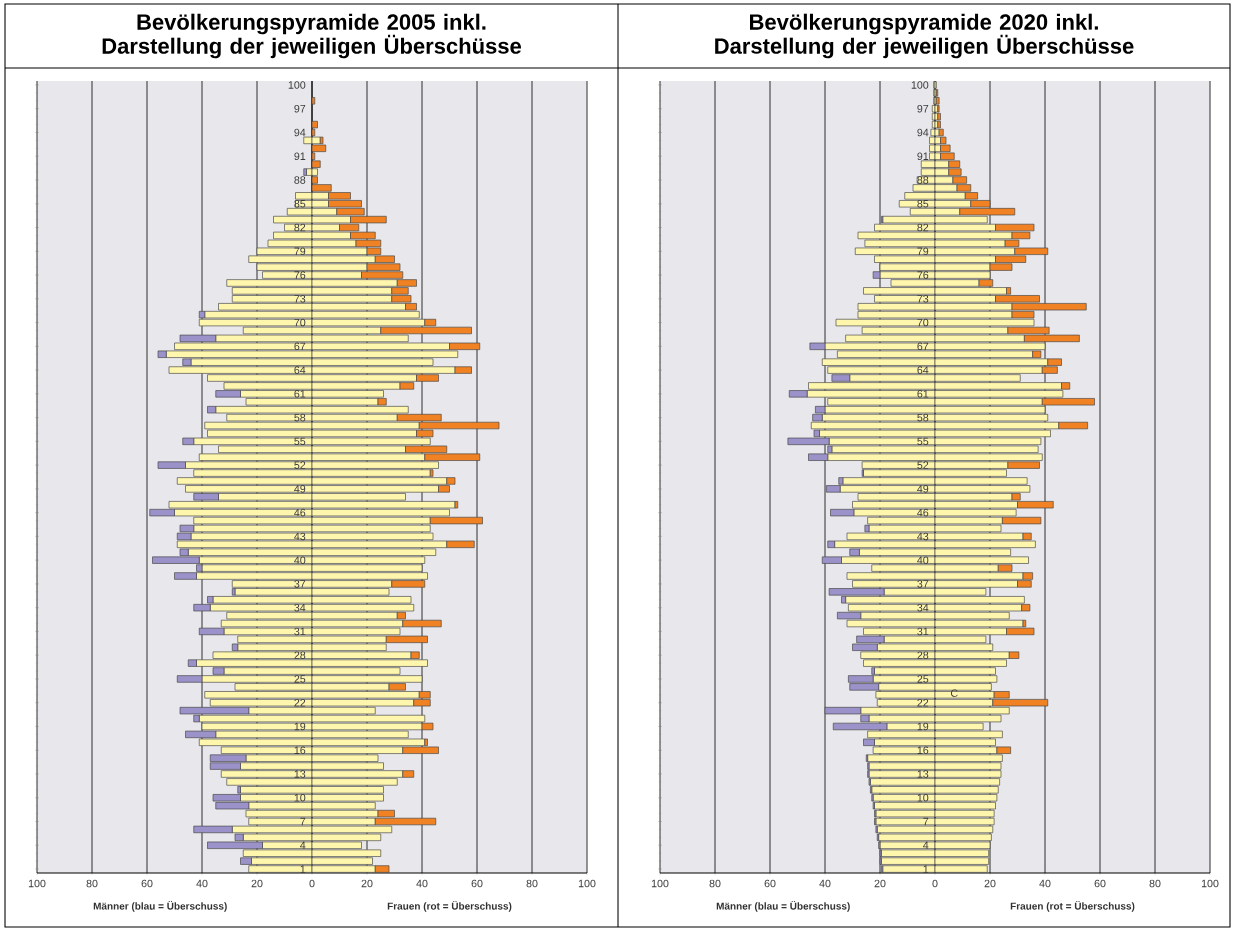  What do you see at coordinates (923, 203) in the screenshot?
I see `y-tick-label: 85` at bounding box center [923, 203].